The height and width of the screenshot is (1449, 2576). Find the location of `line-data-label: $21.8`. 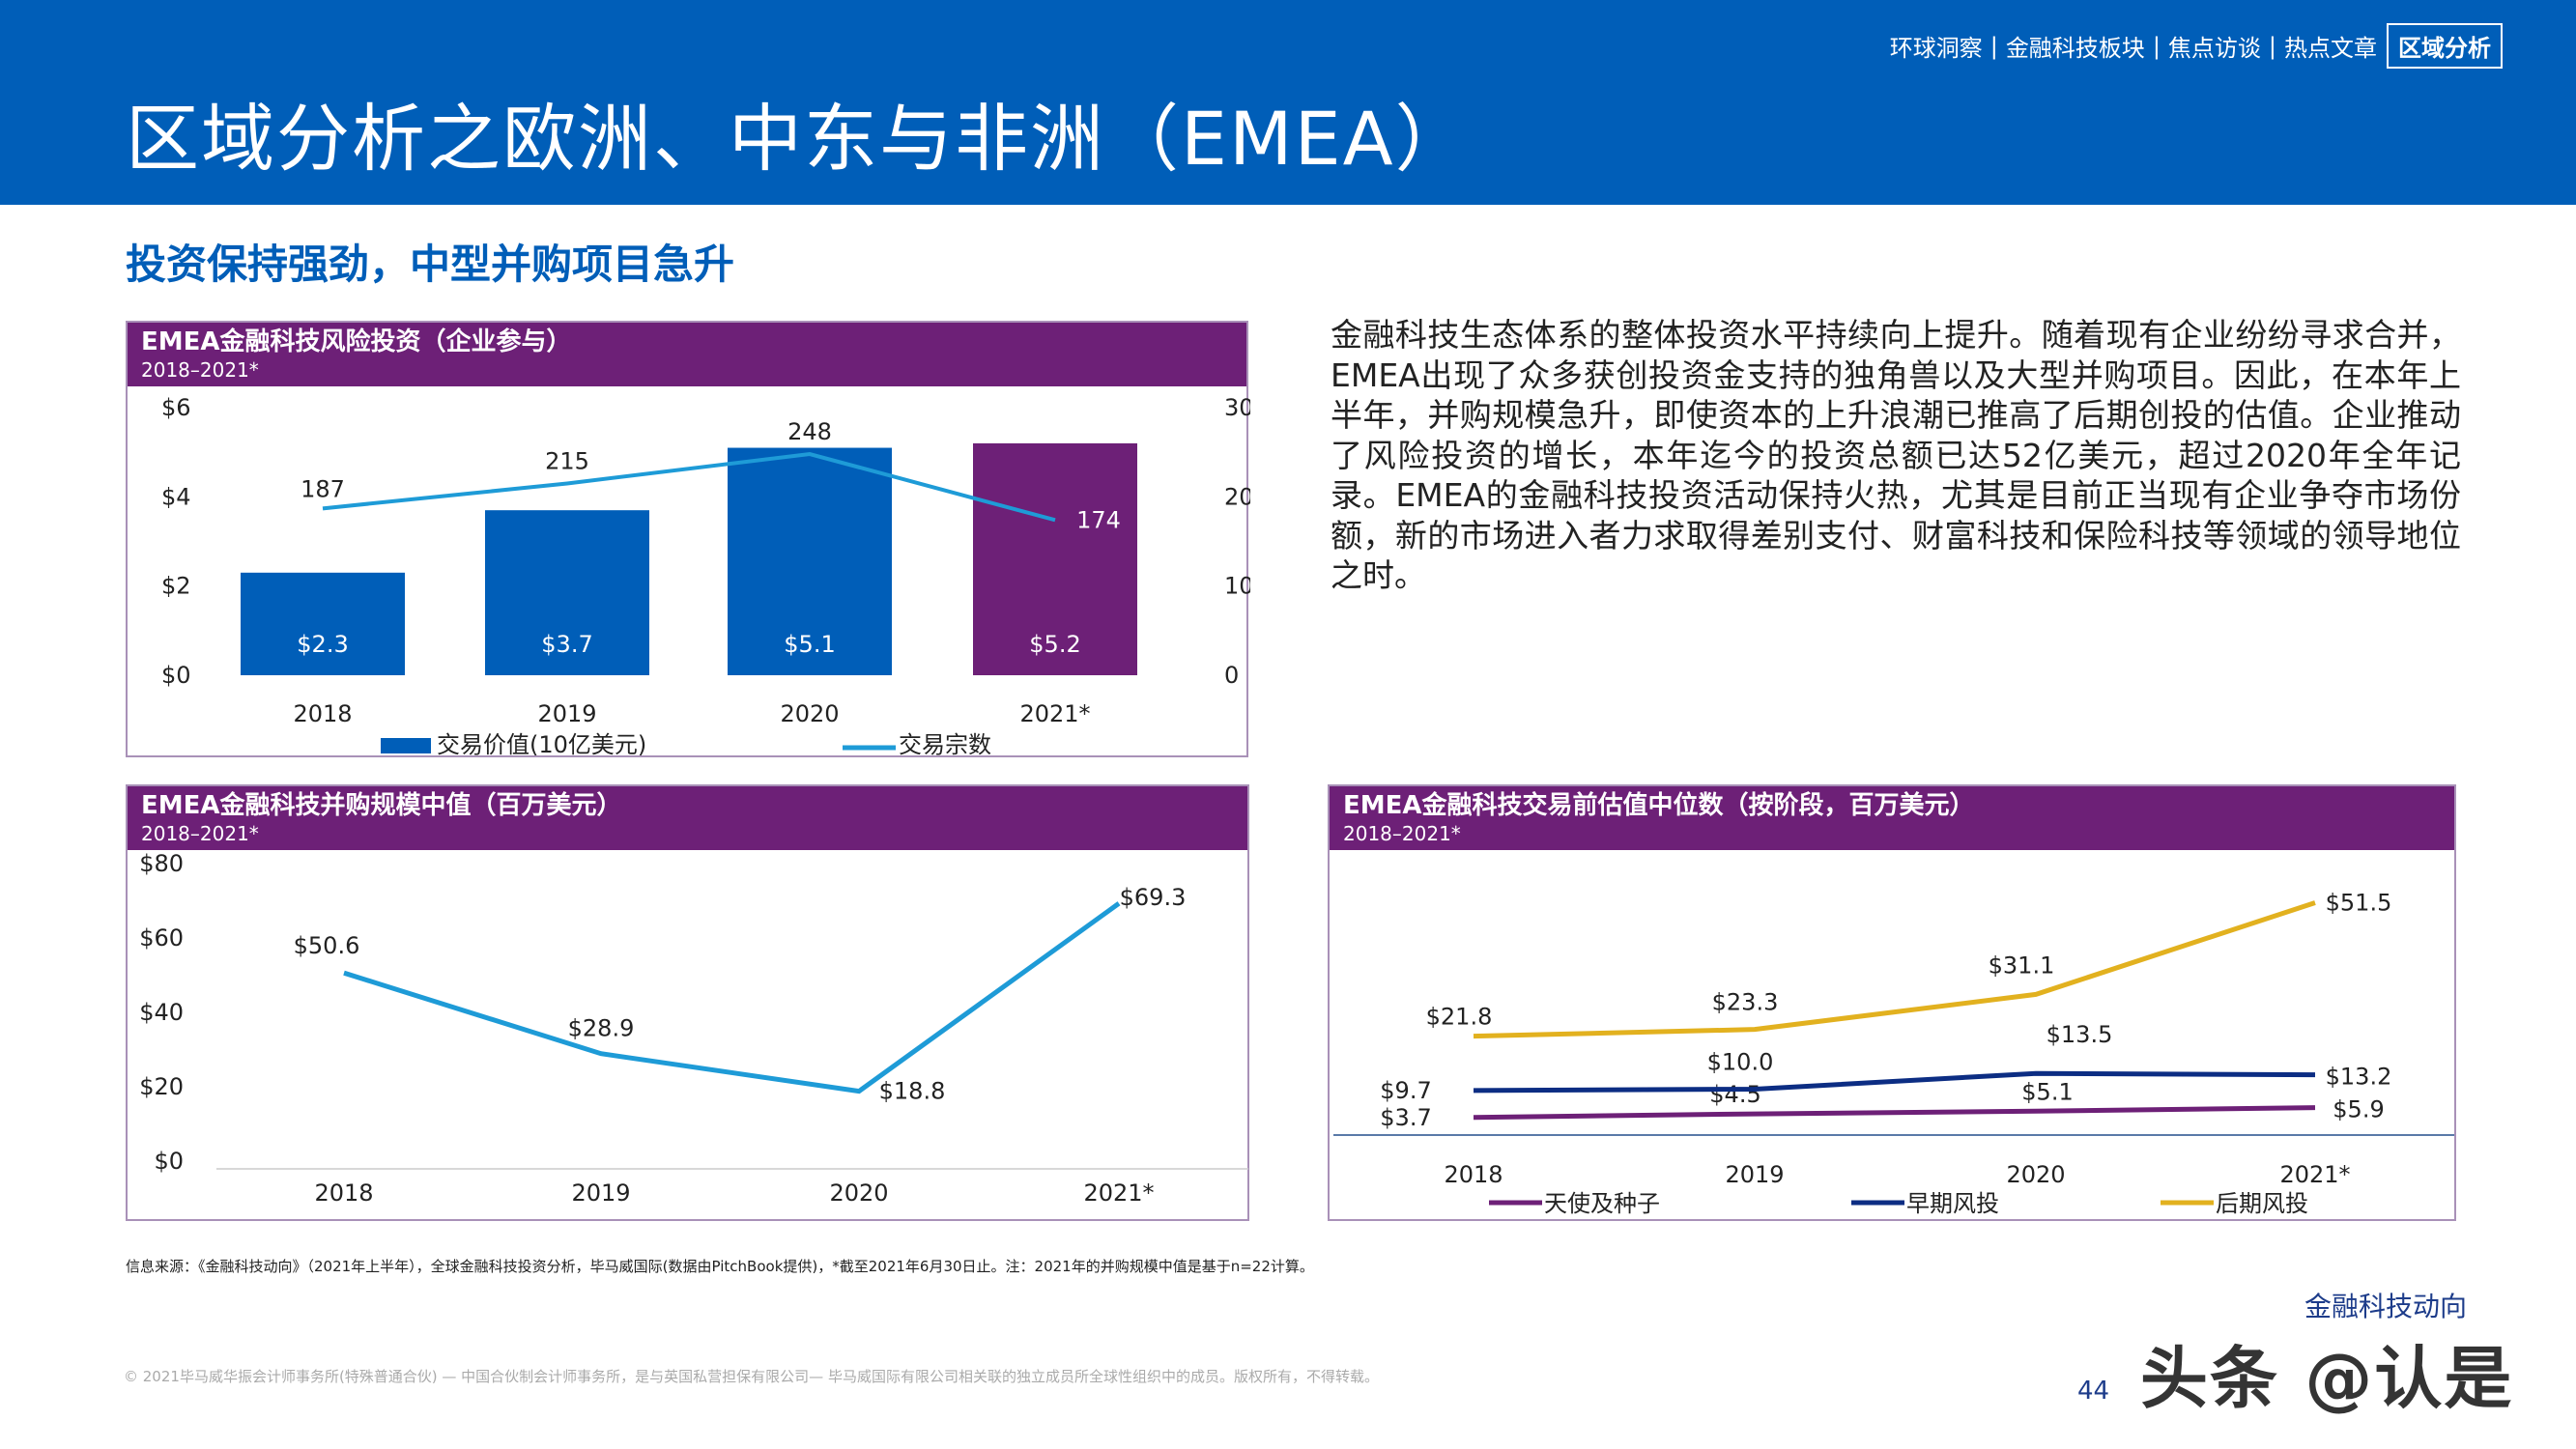

line-data-label: $21.8 is located at coordinates (1460, 1018).